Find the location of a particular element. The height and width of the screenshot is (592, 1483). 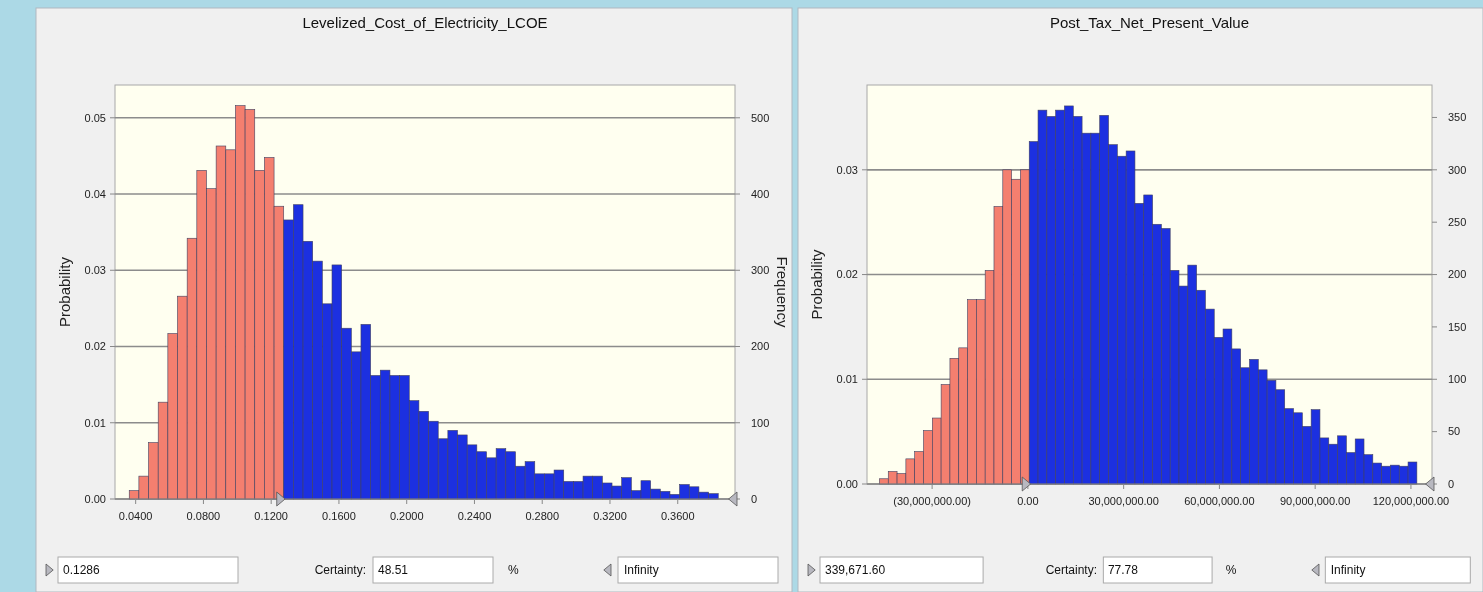

x-tick-label: 30,000,000.00 is located at coordinates (1123, 501).